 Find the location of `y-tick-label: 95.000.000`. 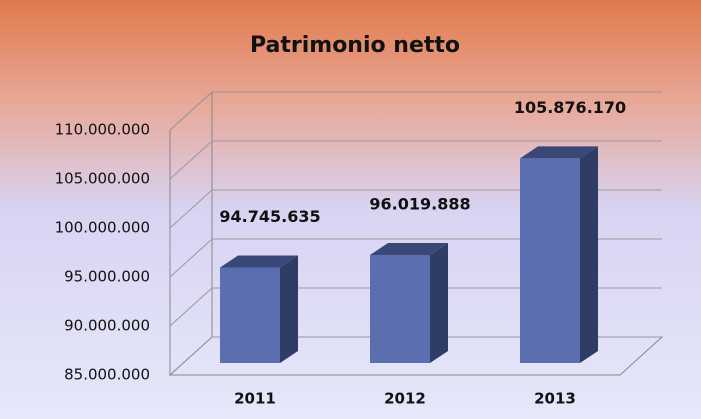

y-tick-label: 95.000.000 is located at coordinates (107, 277).